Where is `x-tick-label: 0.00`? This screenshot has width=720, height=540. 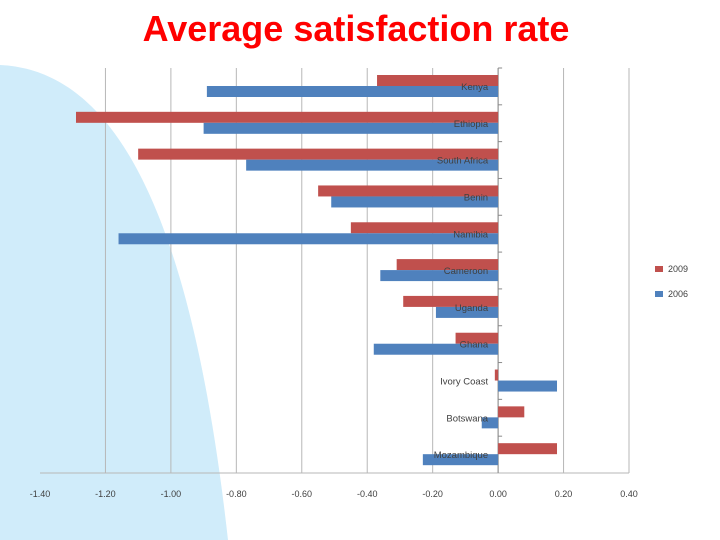
x-tick-label: 0.00 is located at coordinates (498, 494).